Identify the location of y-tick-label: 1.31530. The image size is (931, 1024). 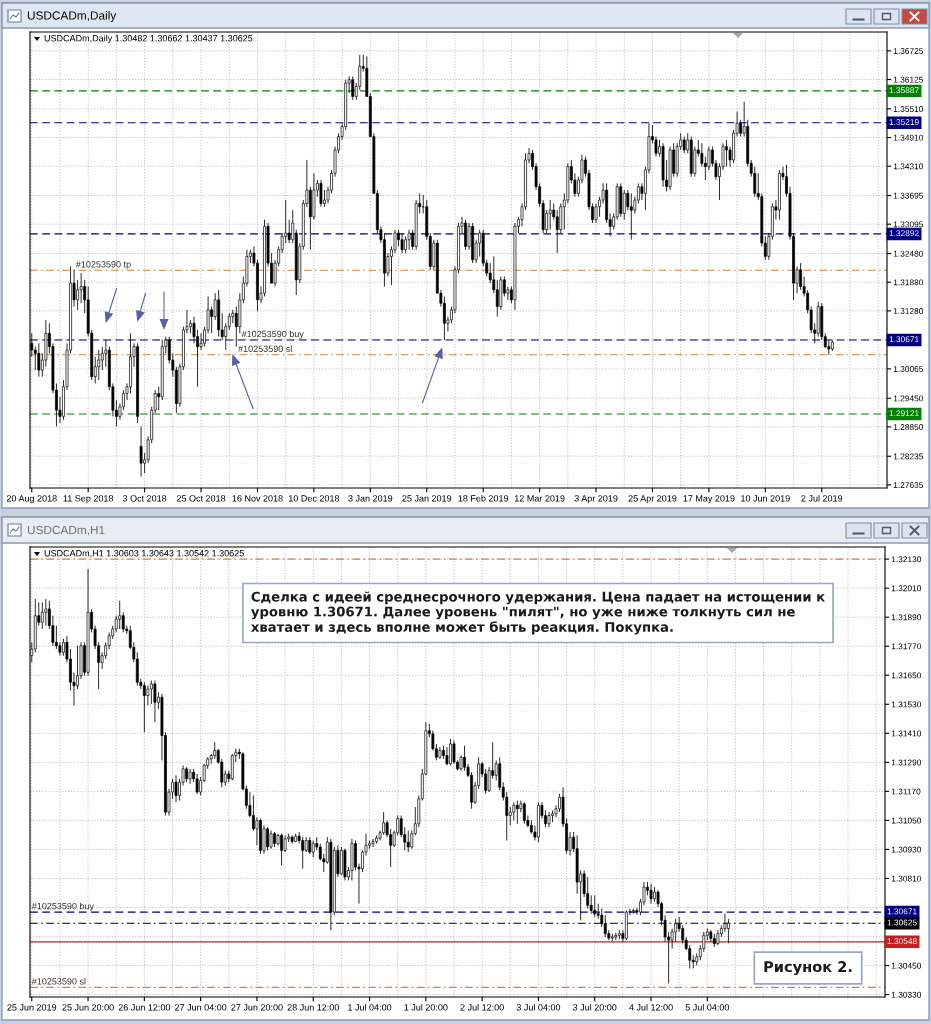
(906, 704).